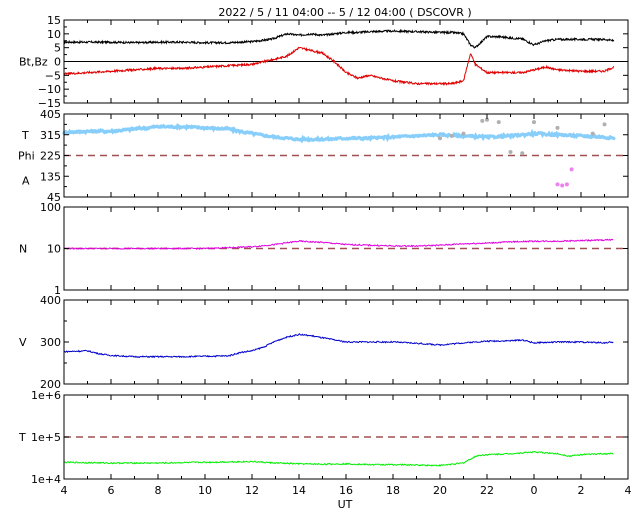  I want to click on y-tick-label: 0, so click(57, 62).